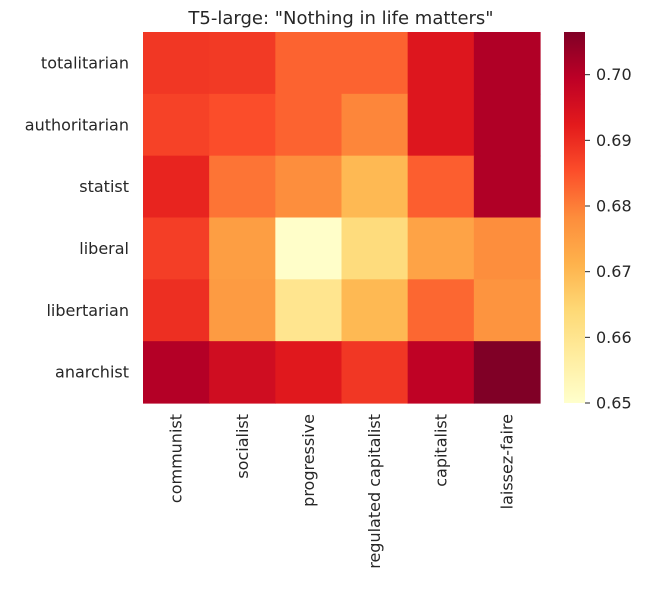 The image size is (646, 603). Describe the element at coordinates (77, 124) in the screenshot. I see `y-tick-label: authoritarian` at that location.